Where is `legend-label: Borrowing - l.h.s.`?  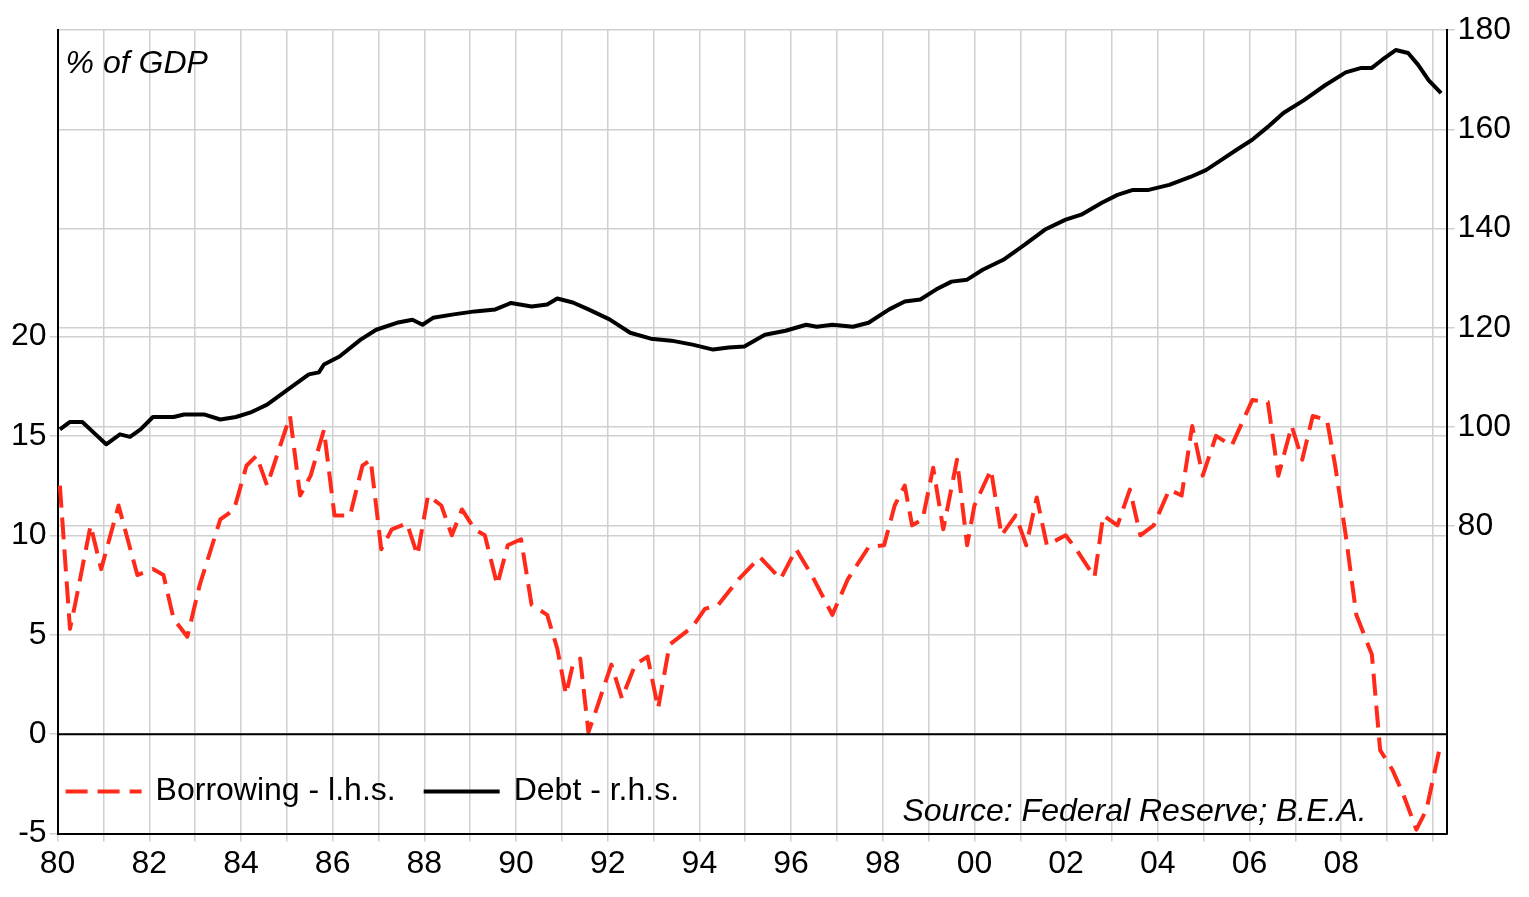 legend-label: Borrowing - l.h.s. is located at coordinates (275, 789).